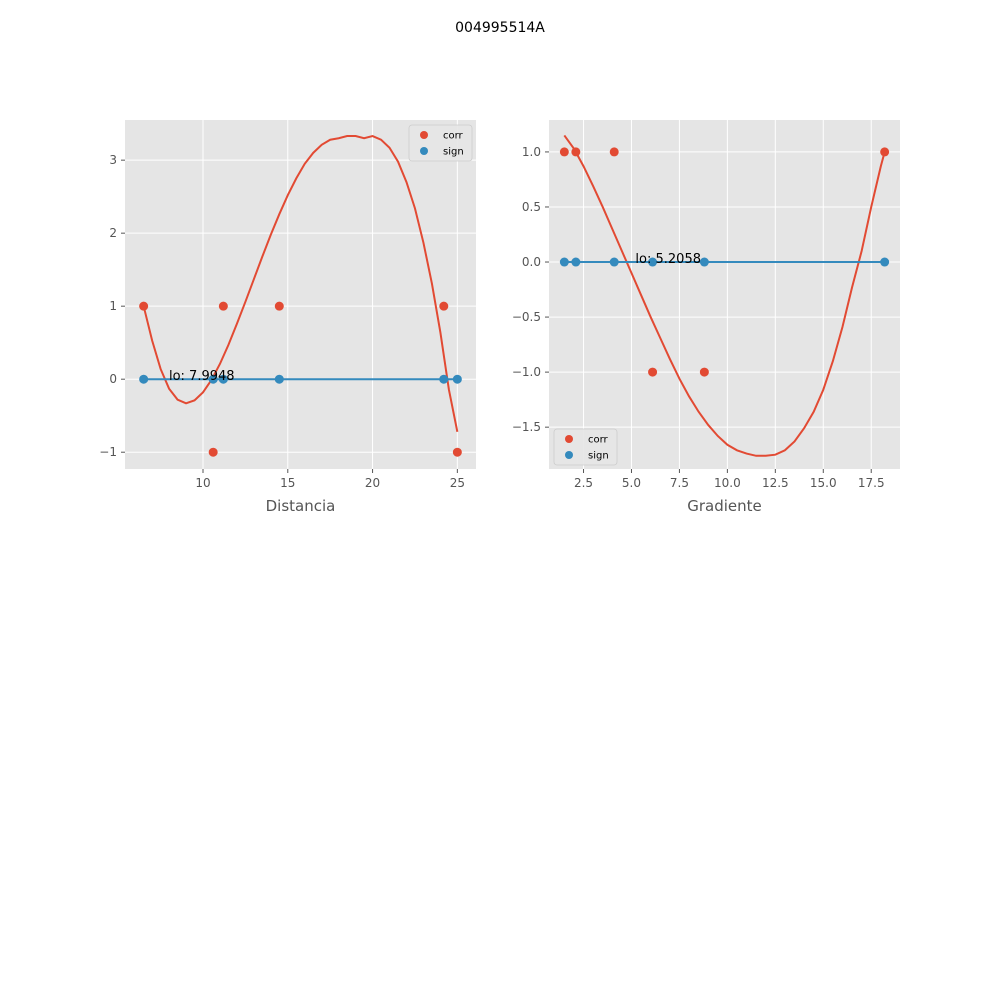  Describe the element at coordinates (631, 483) in the screenshot. I see `x-tick-label: 5.0` at that location.